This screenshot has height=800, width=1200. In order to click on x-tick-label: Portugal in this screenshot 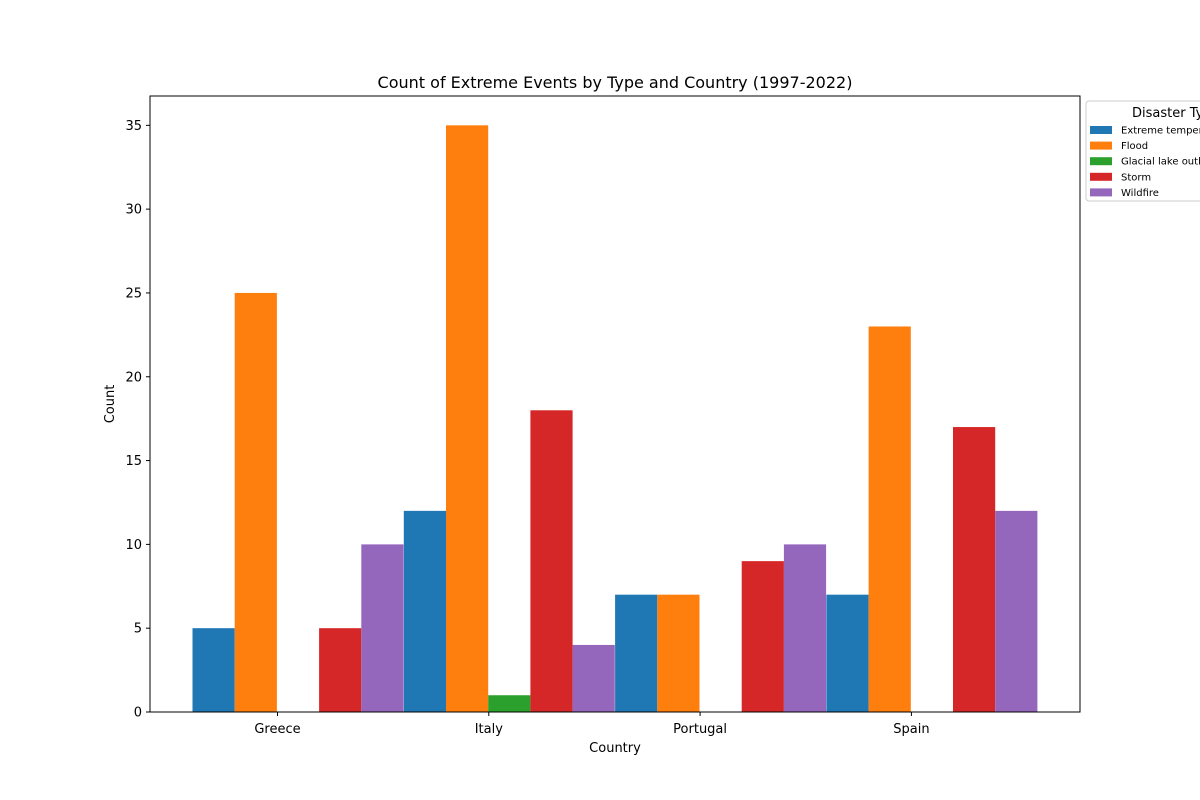, I will do `click(700, 729)`.